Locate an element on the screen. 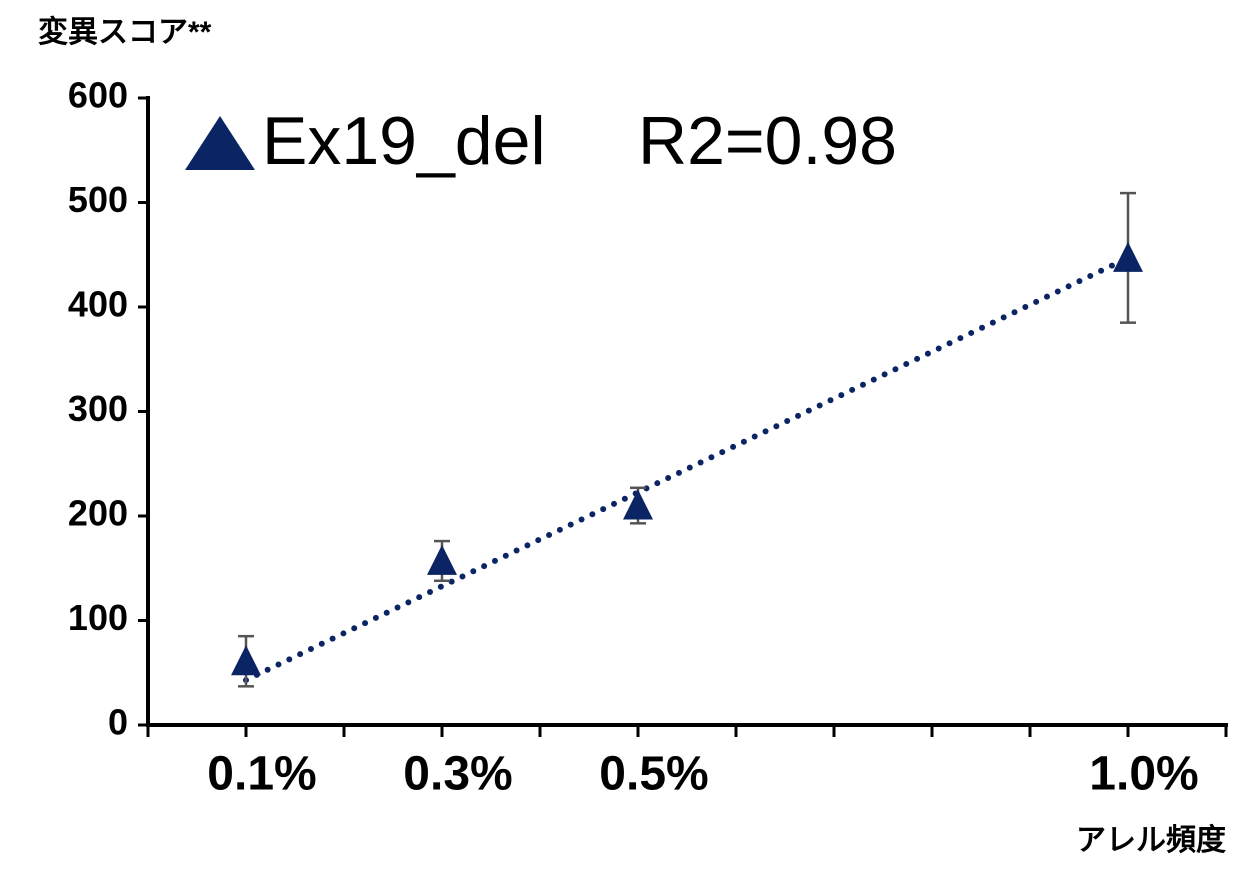 The height and width of the screenshot is (870, 1260). x-tick-label: 0.3% is located at coordinates (457, 774).